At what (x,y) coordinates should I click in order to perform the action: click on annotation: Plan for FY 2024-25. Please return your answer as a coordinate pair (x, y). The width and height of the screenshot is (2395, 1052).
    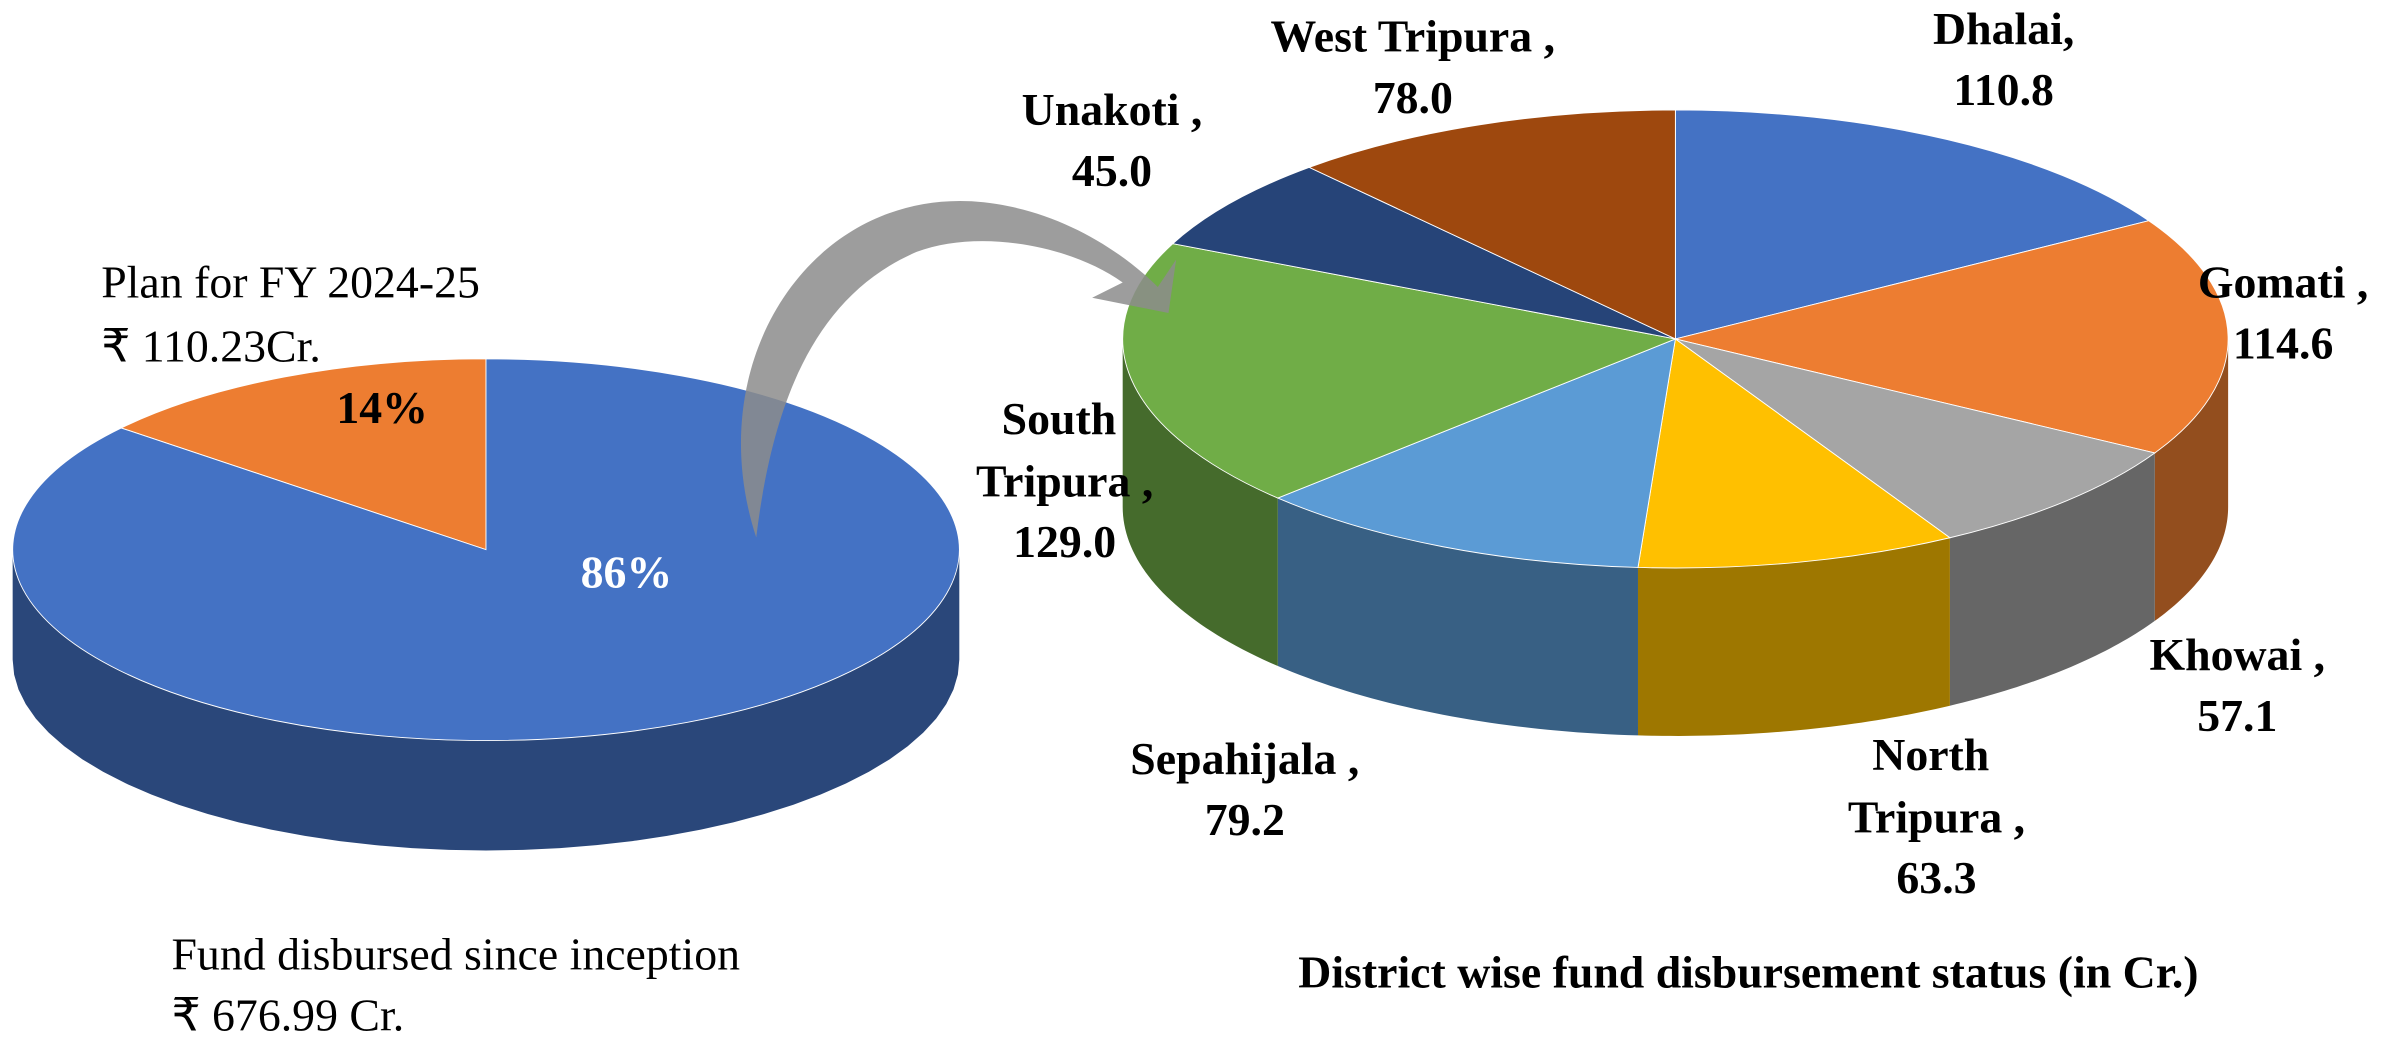
    Looking at the image, I should click on (290, 282).